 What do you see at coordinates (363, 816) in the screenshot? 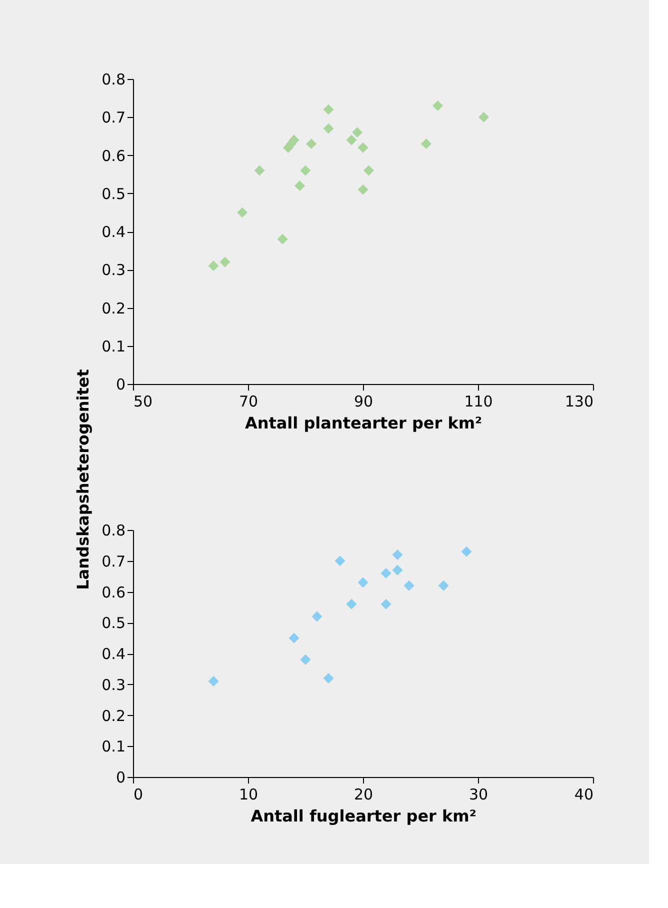
I see `x-axis-title: Antall fuglearter per km²` at bounding box center [363, 816].